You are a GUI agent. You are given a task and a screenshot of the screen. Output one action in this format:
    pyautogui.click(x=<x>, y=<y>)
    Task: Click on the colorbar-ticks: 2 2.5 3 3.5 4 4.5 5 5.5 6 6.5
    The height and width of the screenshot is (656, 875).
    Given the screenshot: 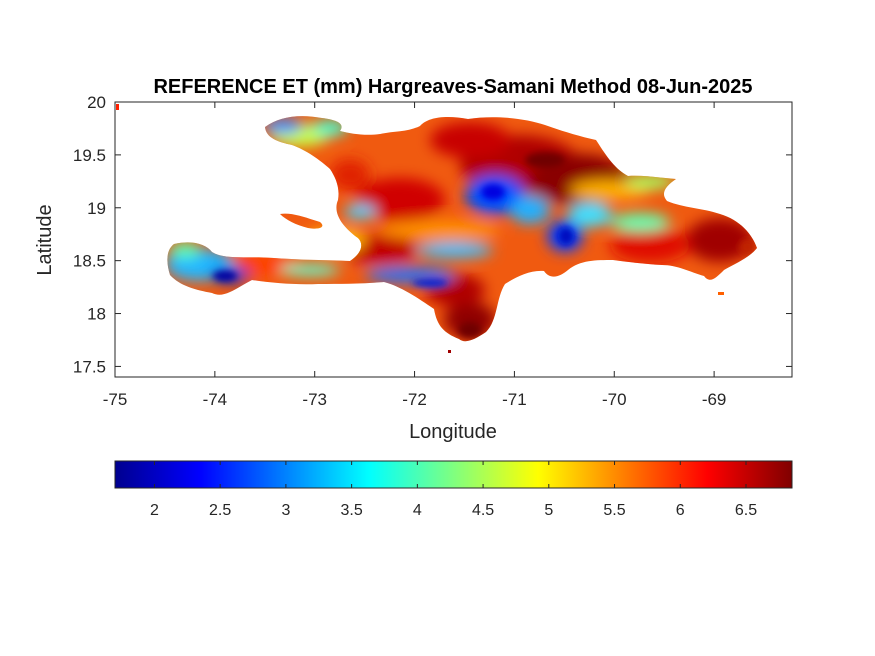 What is the action you would take?
    pyautogui.click(x=453, y=490)
    